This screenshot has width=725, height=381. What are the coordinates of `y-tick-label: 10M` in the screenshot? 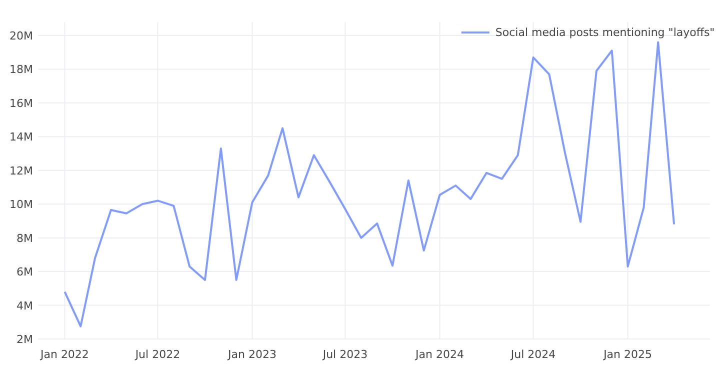 It's located at (21, 205).